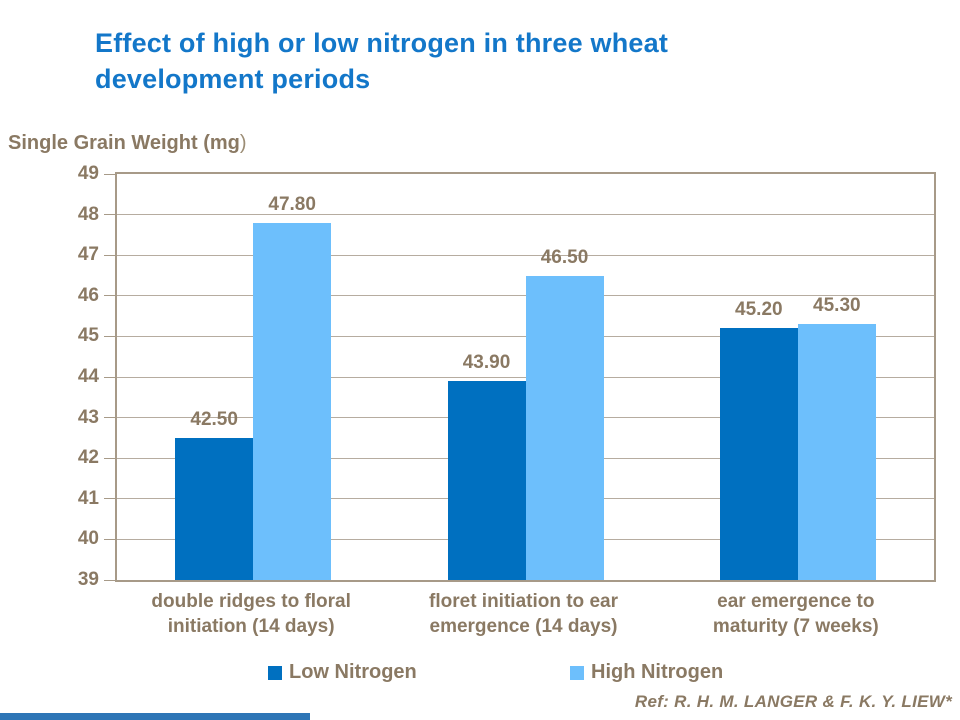  Describe the element at coordinates (759, 310) in the screenshot. I see `value-label: 45.20` at that location.